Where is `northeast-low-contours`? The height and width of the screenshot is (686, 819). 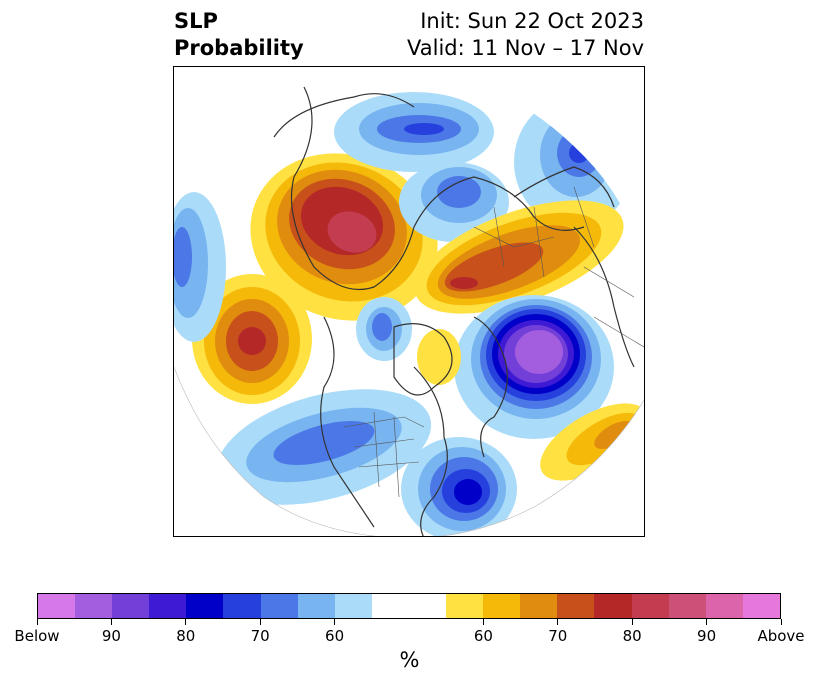
northeast-low-contours is located at coordinates (574, 162).